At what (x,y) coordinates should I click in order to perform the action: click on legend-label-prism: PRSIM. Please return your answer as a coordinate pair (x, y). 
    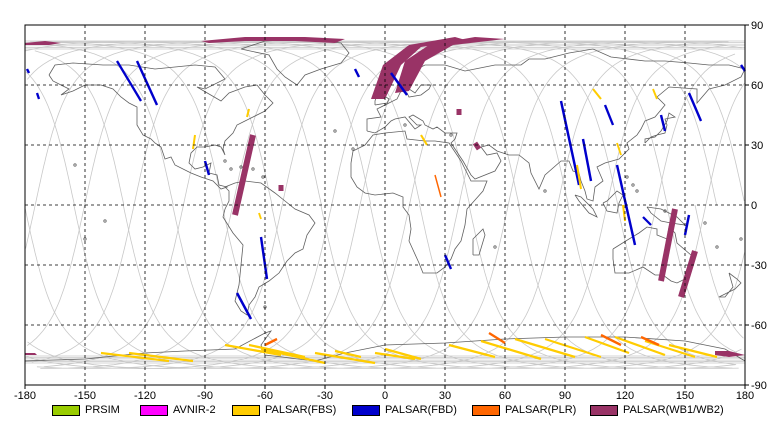
    Looking at the image, I should click on (102, 410).